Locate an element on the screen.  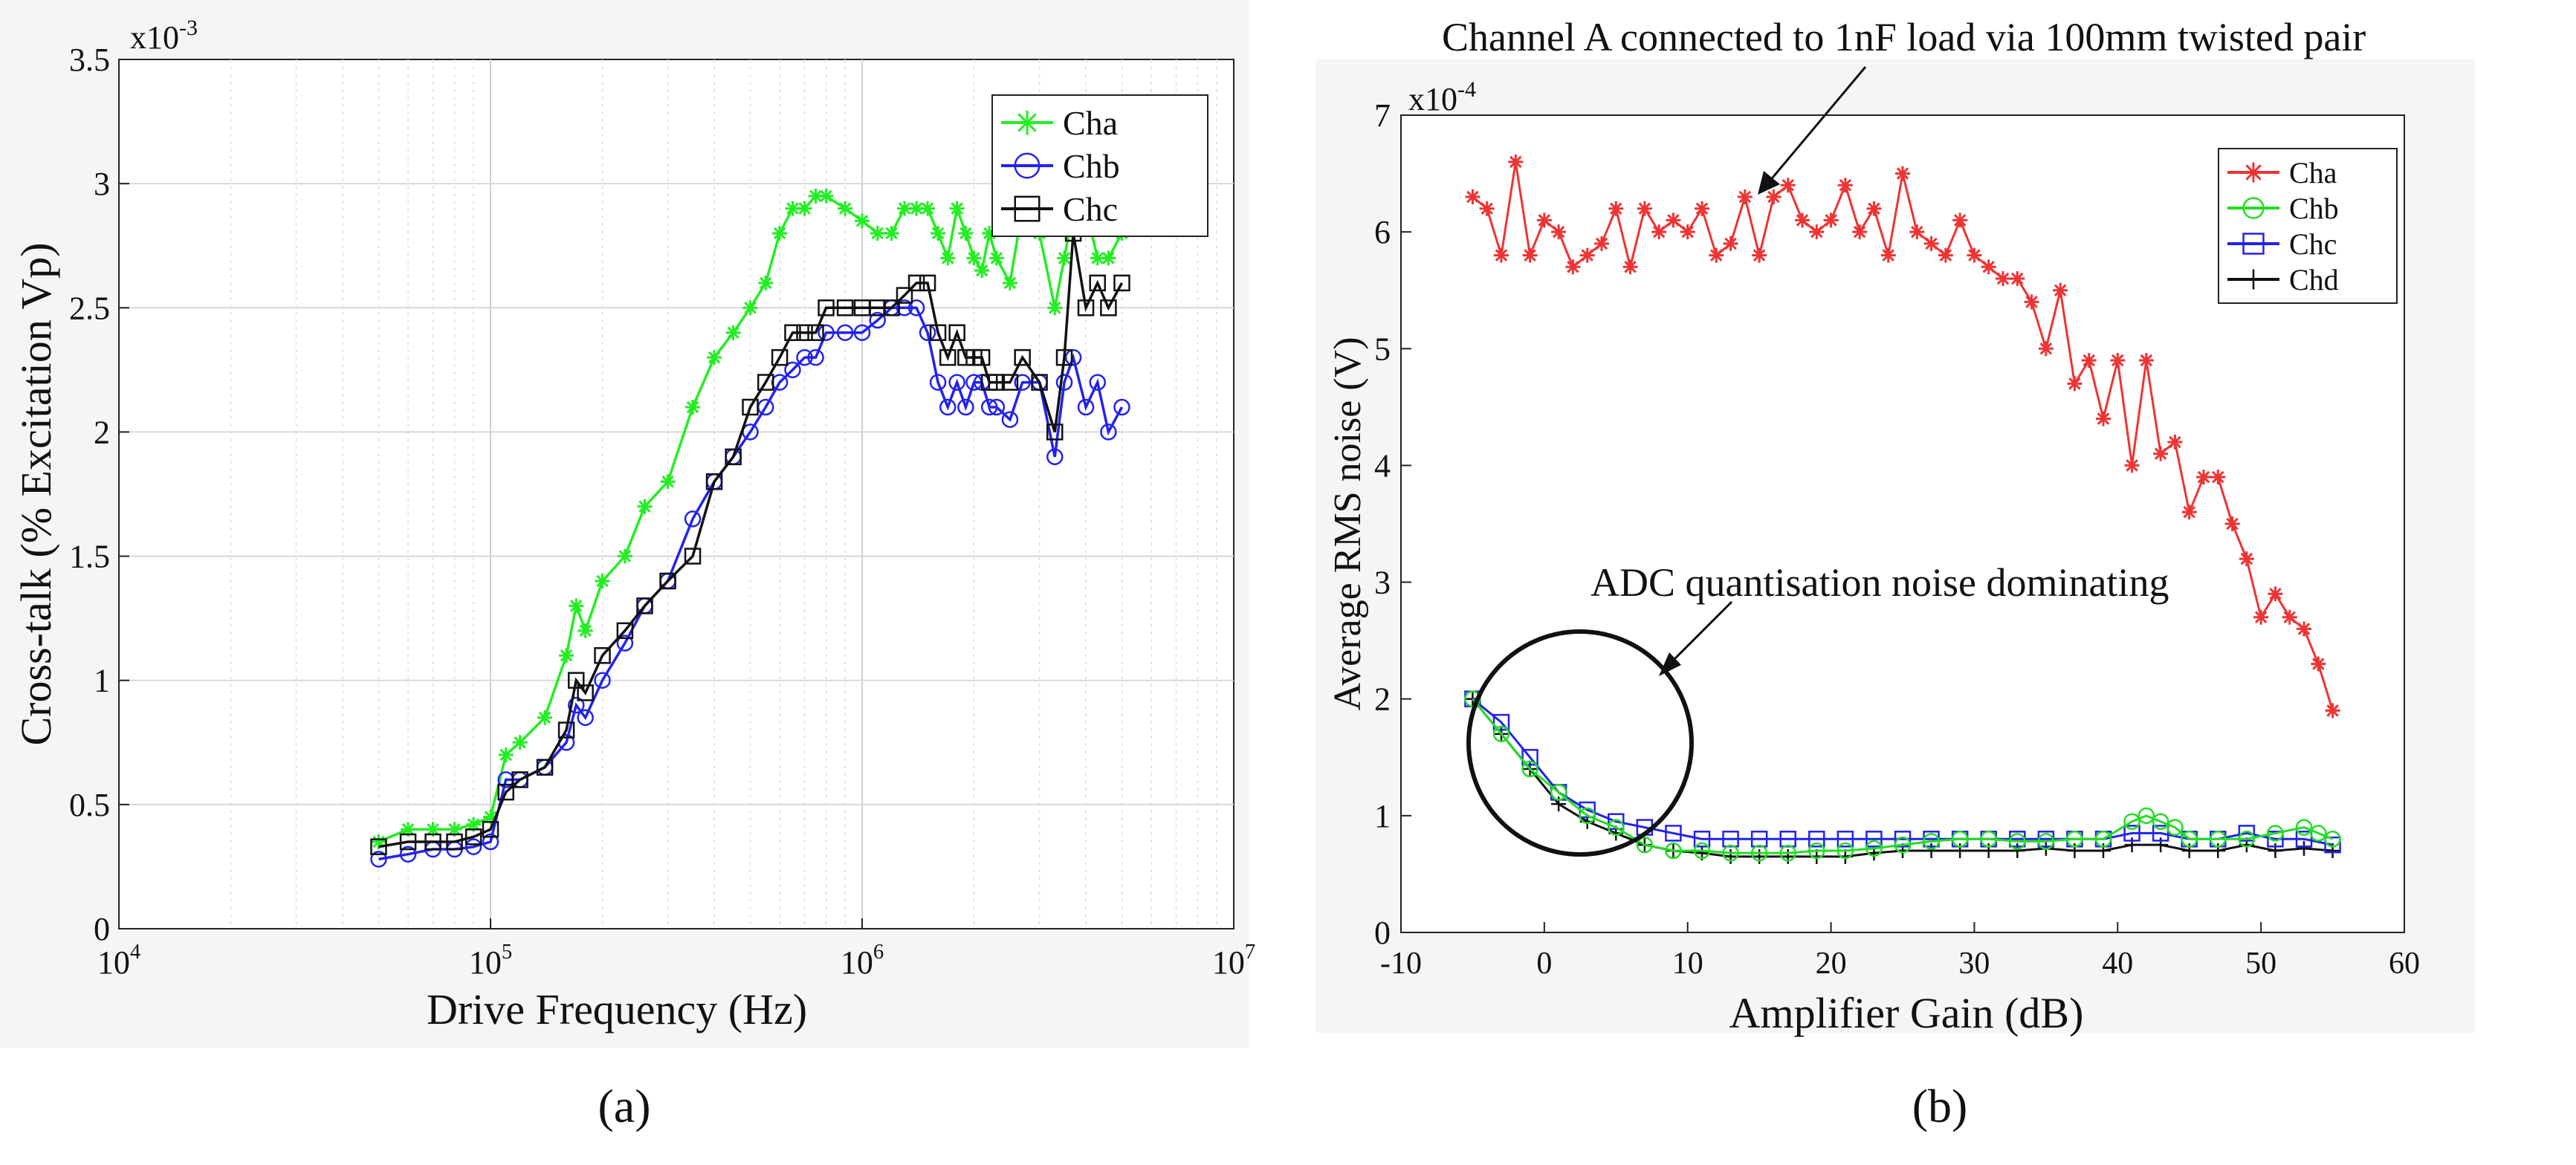
x-tick-label: 10 is located at coordinates (1688, 964).